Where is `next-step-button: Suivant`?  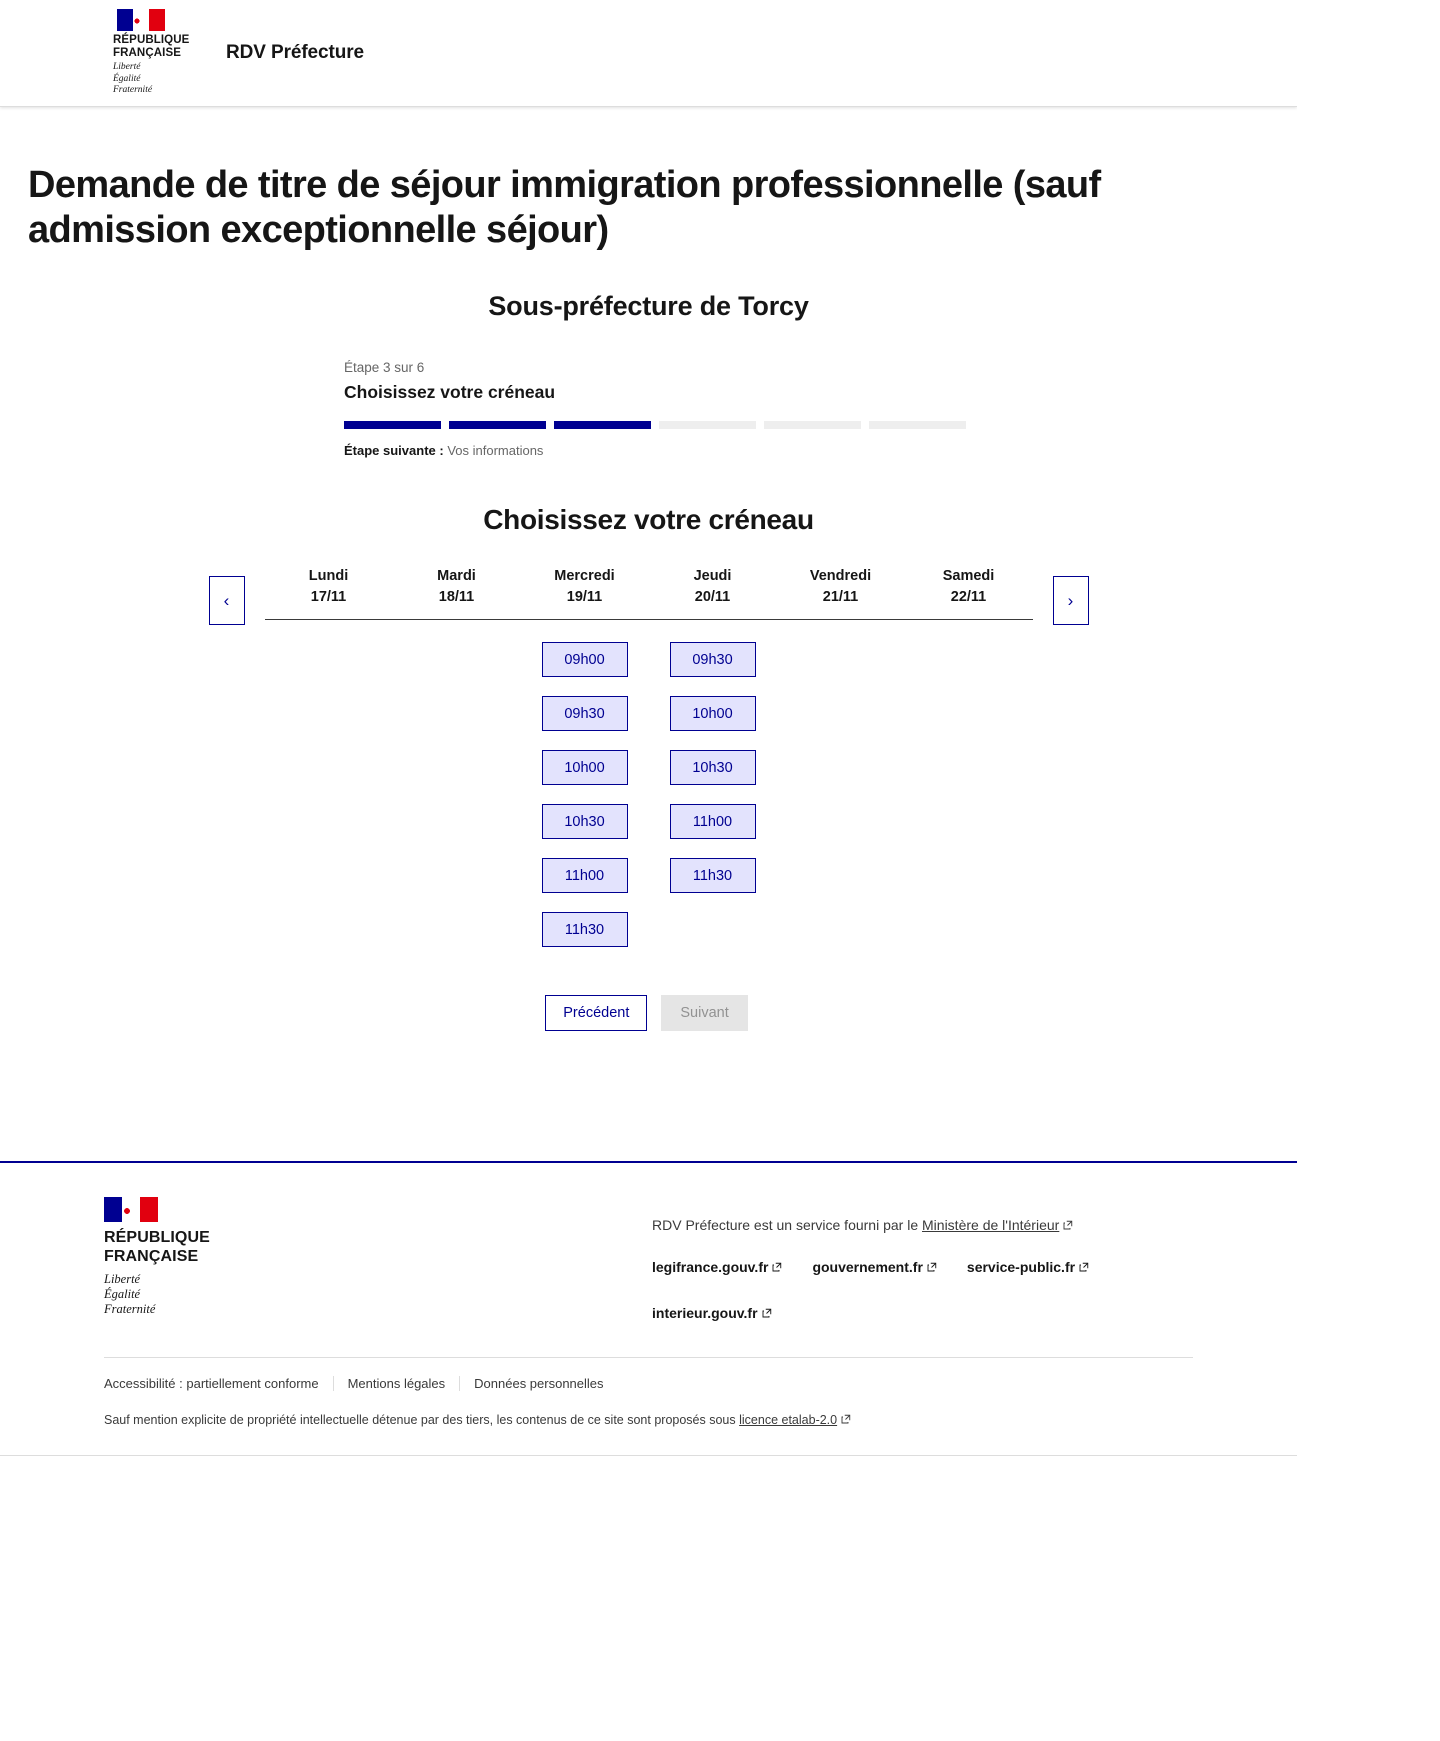
next-step-button: Suivant is located at coordinates (704, 1013).